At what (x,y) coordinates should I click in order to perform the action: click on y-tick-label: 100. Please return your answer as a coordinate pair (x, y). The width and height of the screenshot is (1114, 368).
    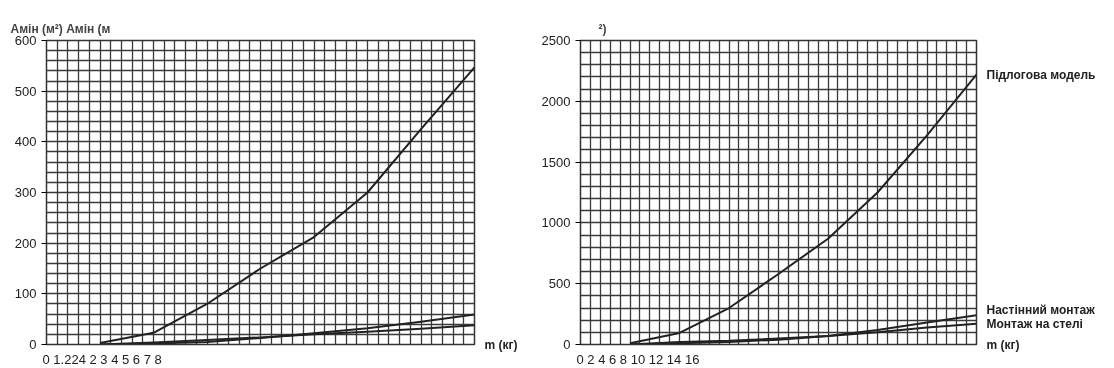
    Looking at the image, I should click on (25, 294).